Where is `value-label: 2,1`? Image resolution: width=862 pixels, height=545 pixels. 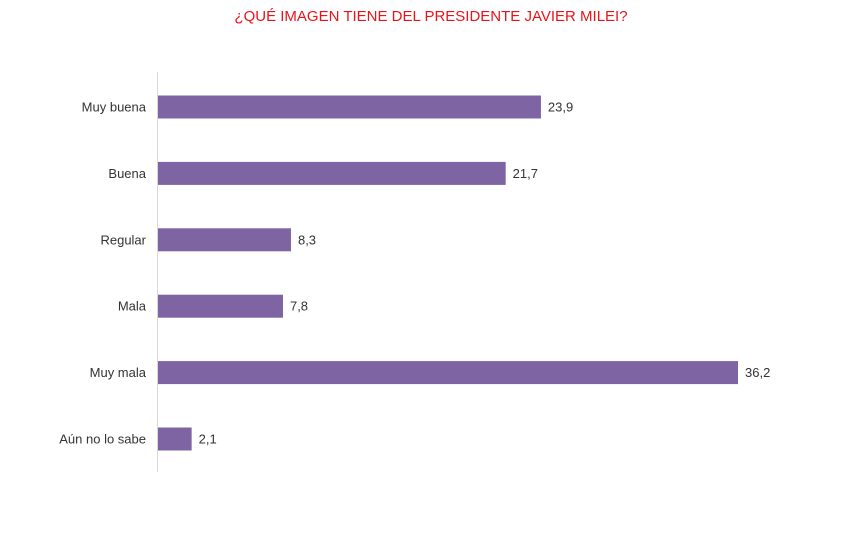
value-label: 2,1 is located at coordinates (208, 439).